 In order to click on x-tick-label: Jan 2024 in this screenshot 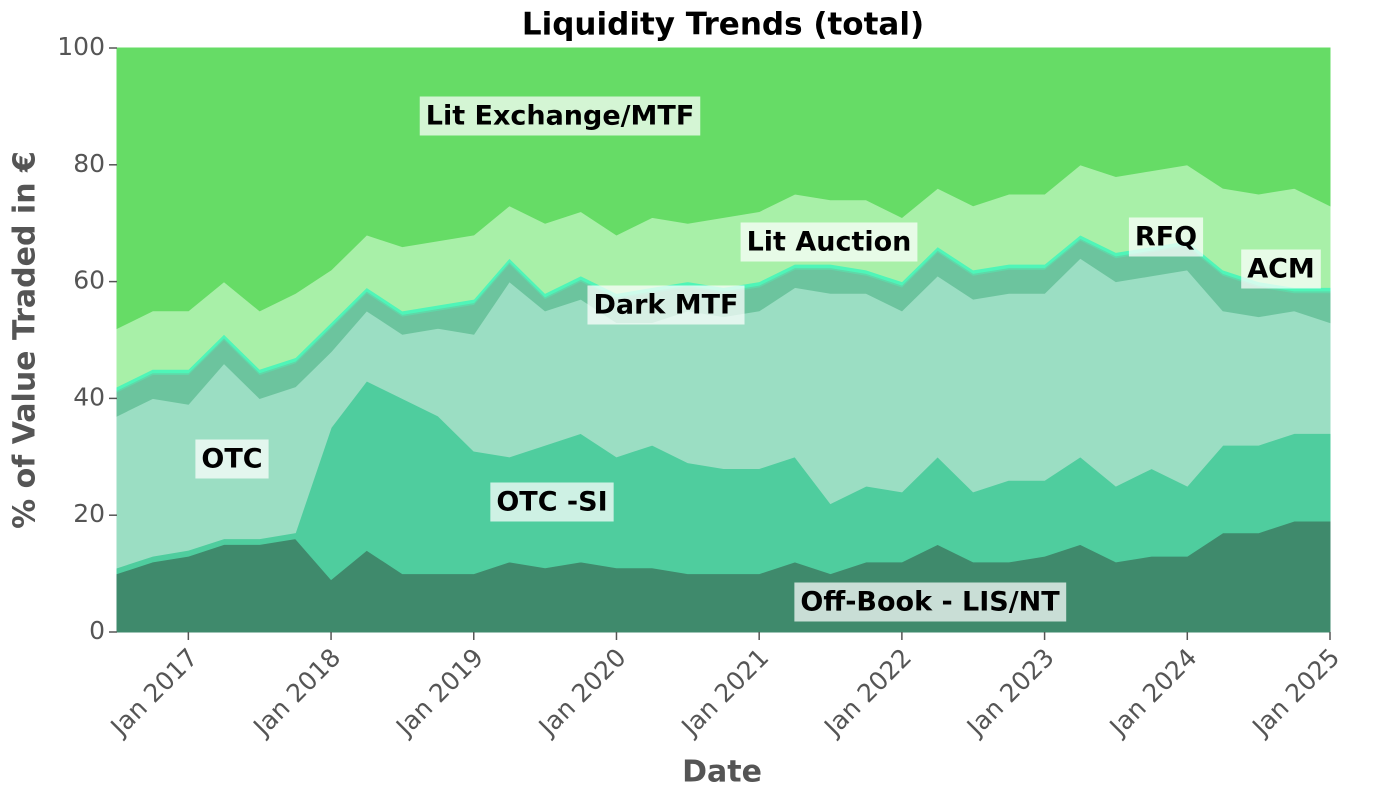, I will do `click(1153, 693)`.